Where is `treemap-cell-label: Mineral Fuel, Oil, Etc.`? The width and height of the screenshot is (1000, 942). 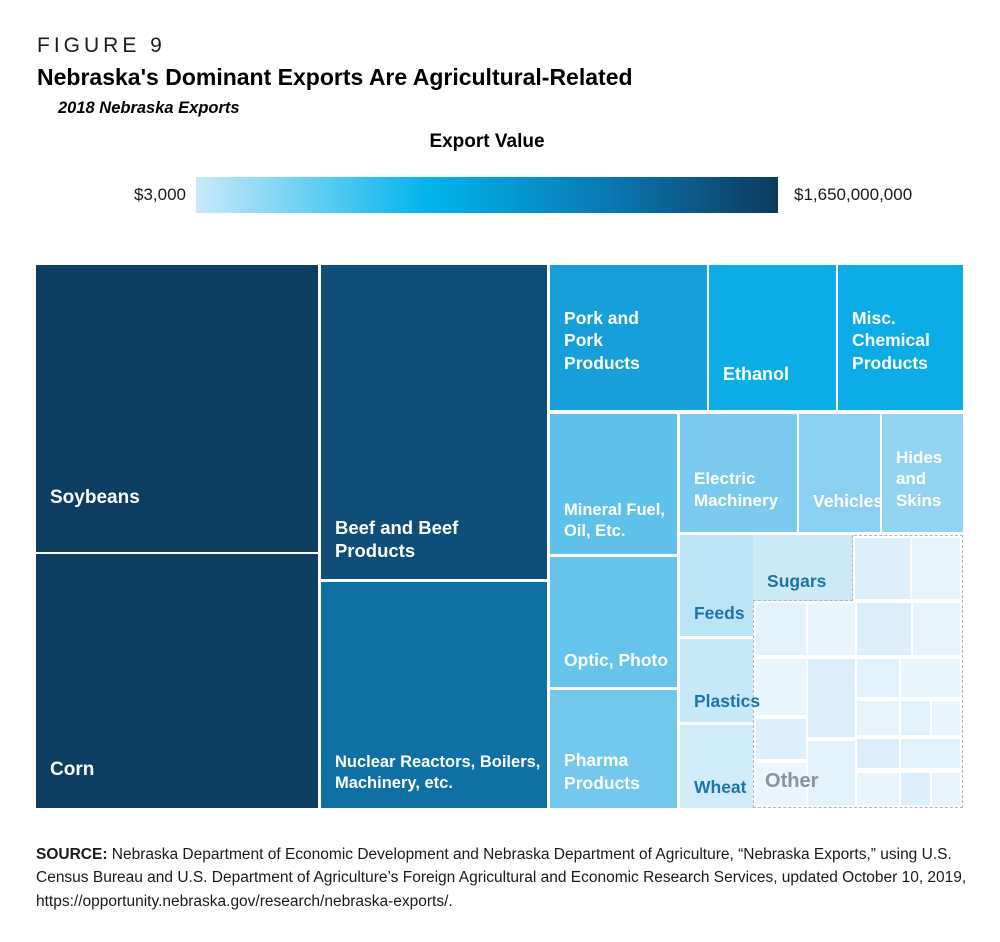 treemap-cell-label: Mineral Fuel, Oil, Etc. is located at coordinates (614, 520).